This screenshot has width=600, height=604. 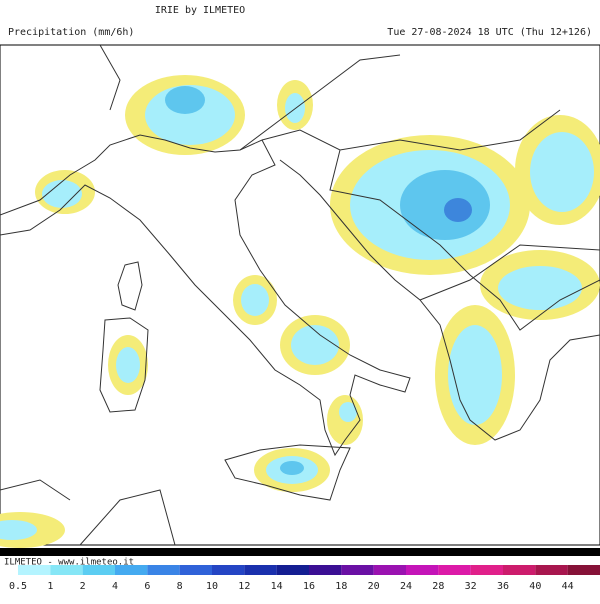 What do you see at coordinates (18, 586) in the screenshot?
I see `scale-label: 0.5` at bounding box center [18, 586].